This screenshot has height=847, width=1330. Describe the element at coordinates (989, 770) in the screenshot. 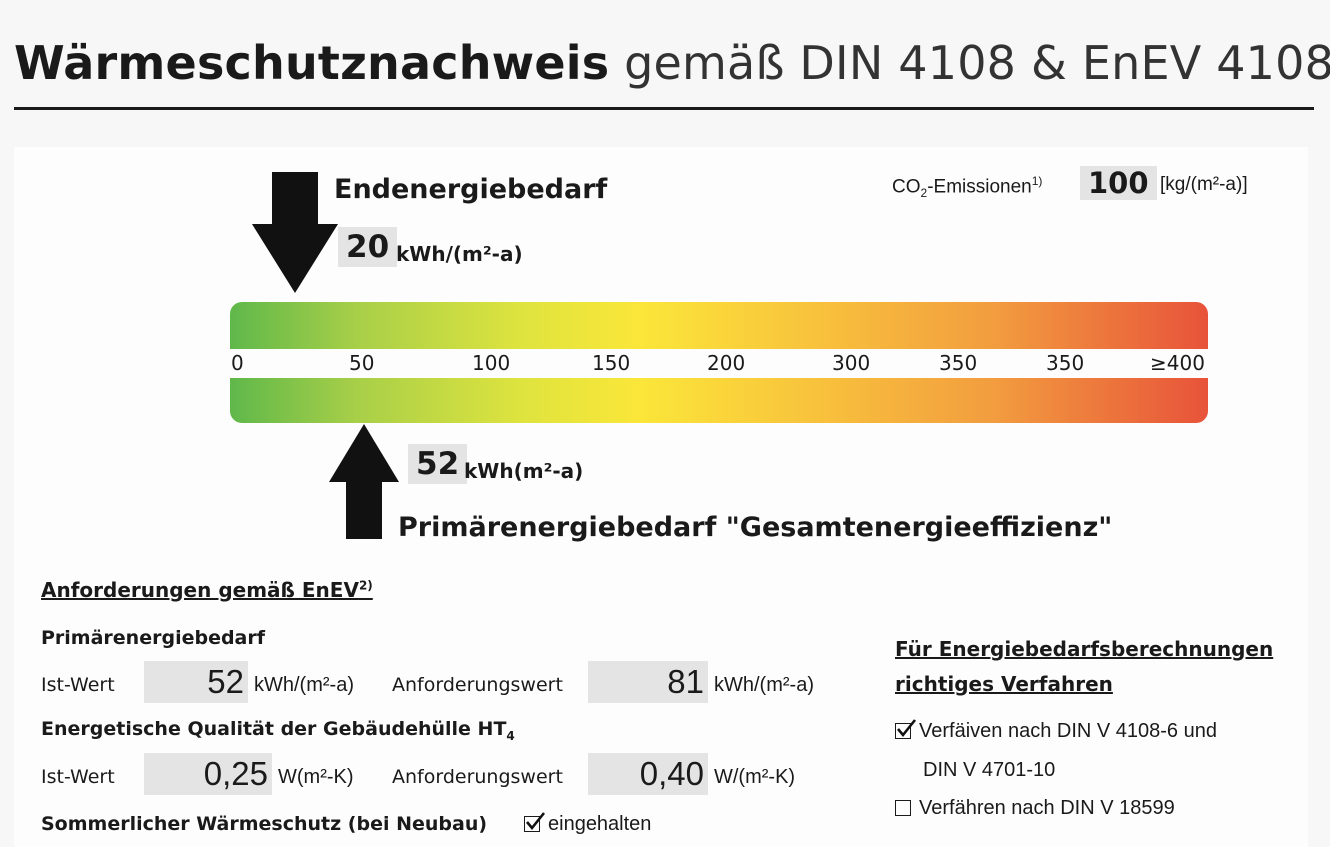

I see `procedure-option-4108-line2: DIN V 4701-10` at that location.